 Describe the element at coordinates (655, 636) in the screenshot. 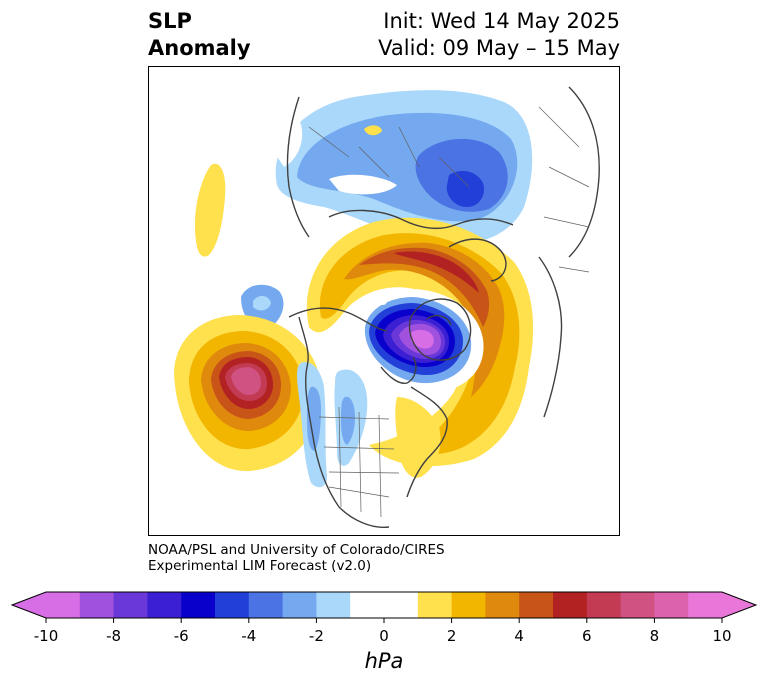

I see `colorbar-tick-label: 8` at that location.